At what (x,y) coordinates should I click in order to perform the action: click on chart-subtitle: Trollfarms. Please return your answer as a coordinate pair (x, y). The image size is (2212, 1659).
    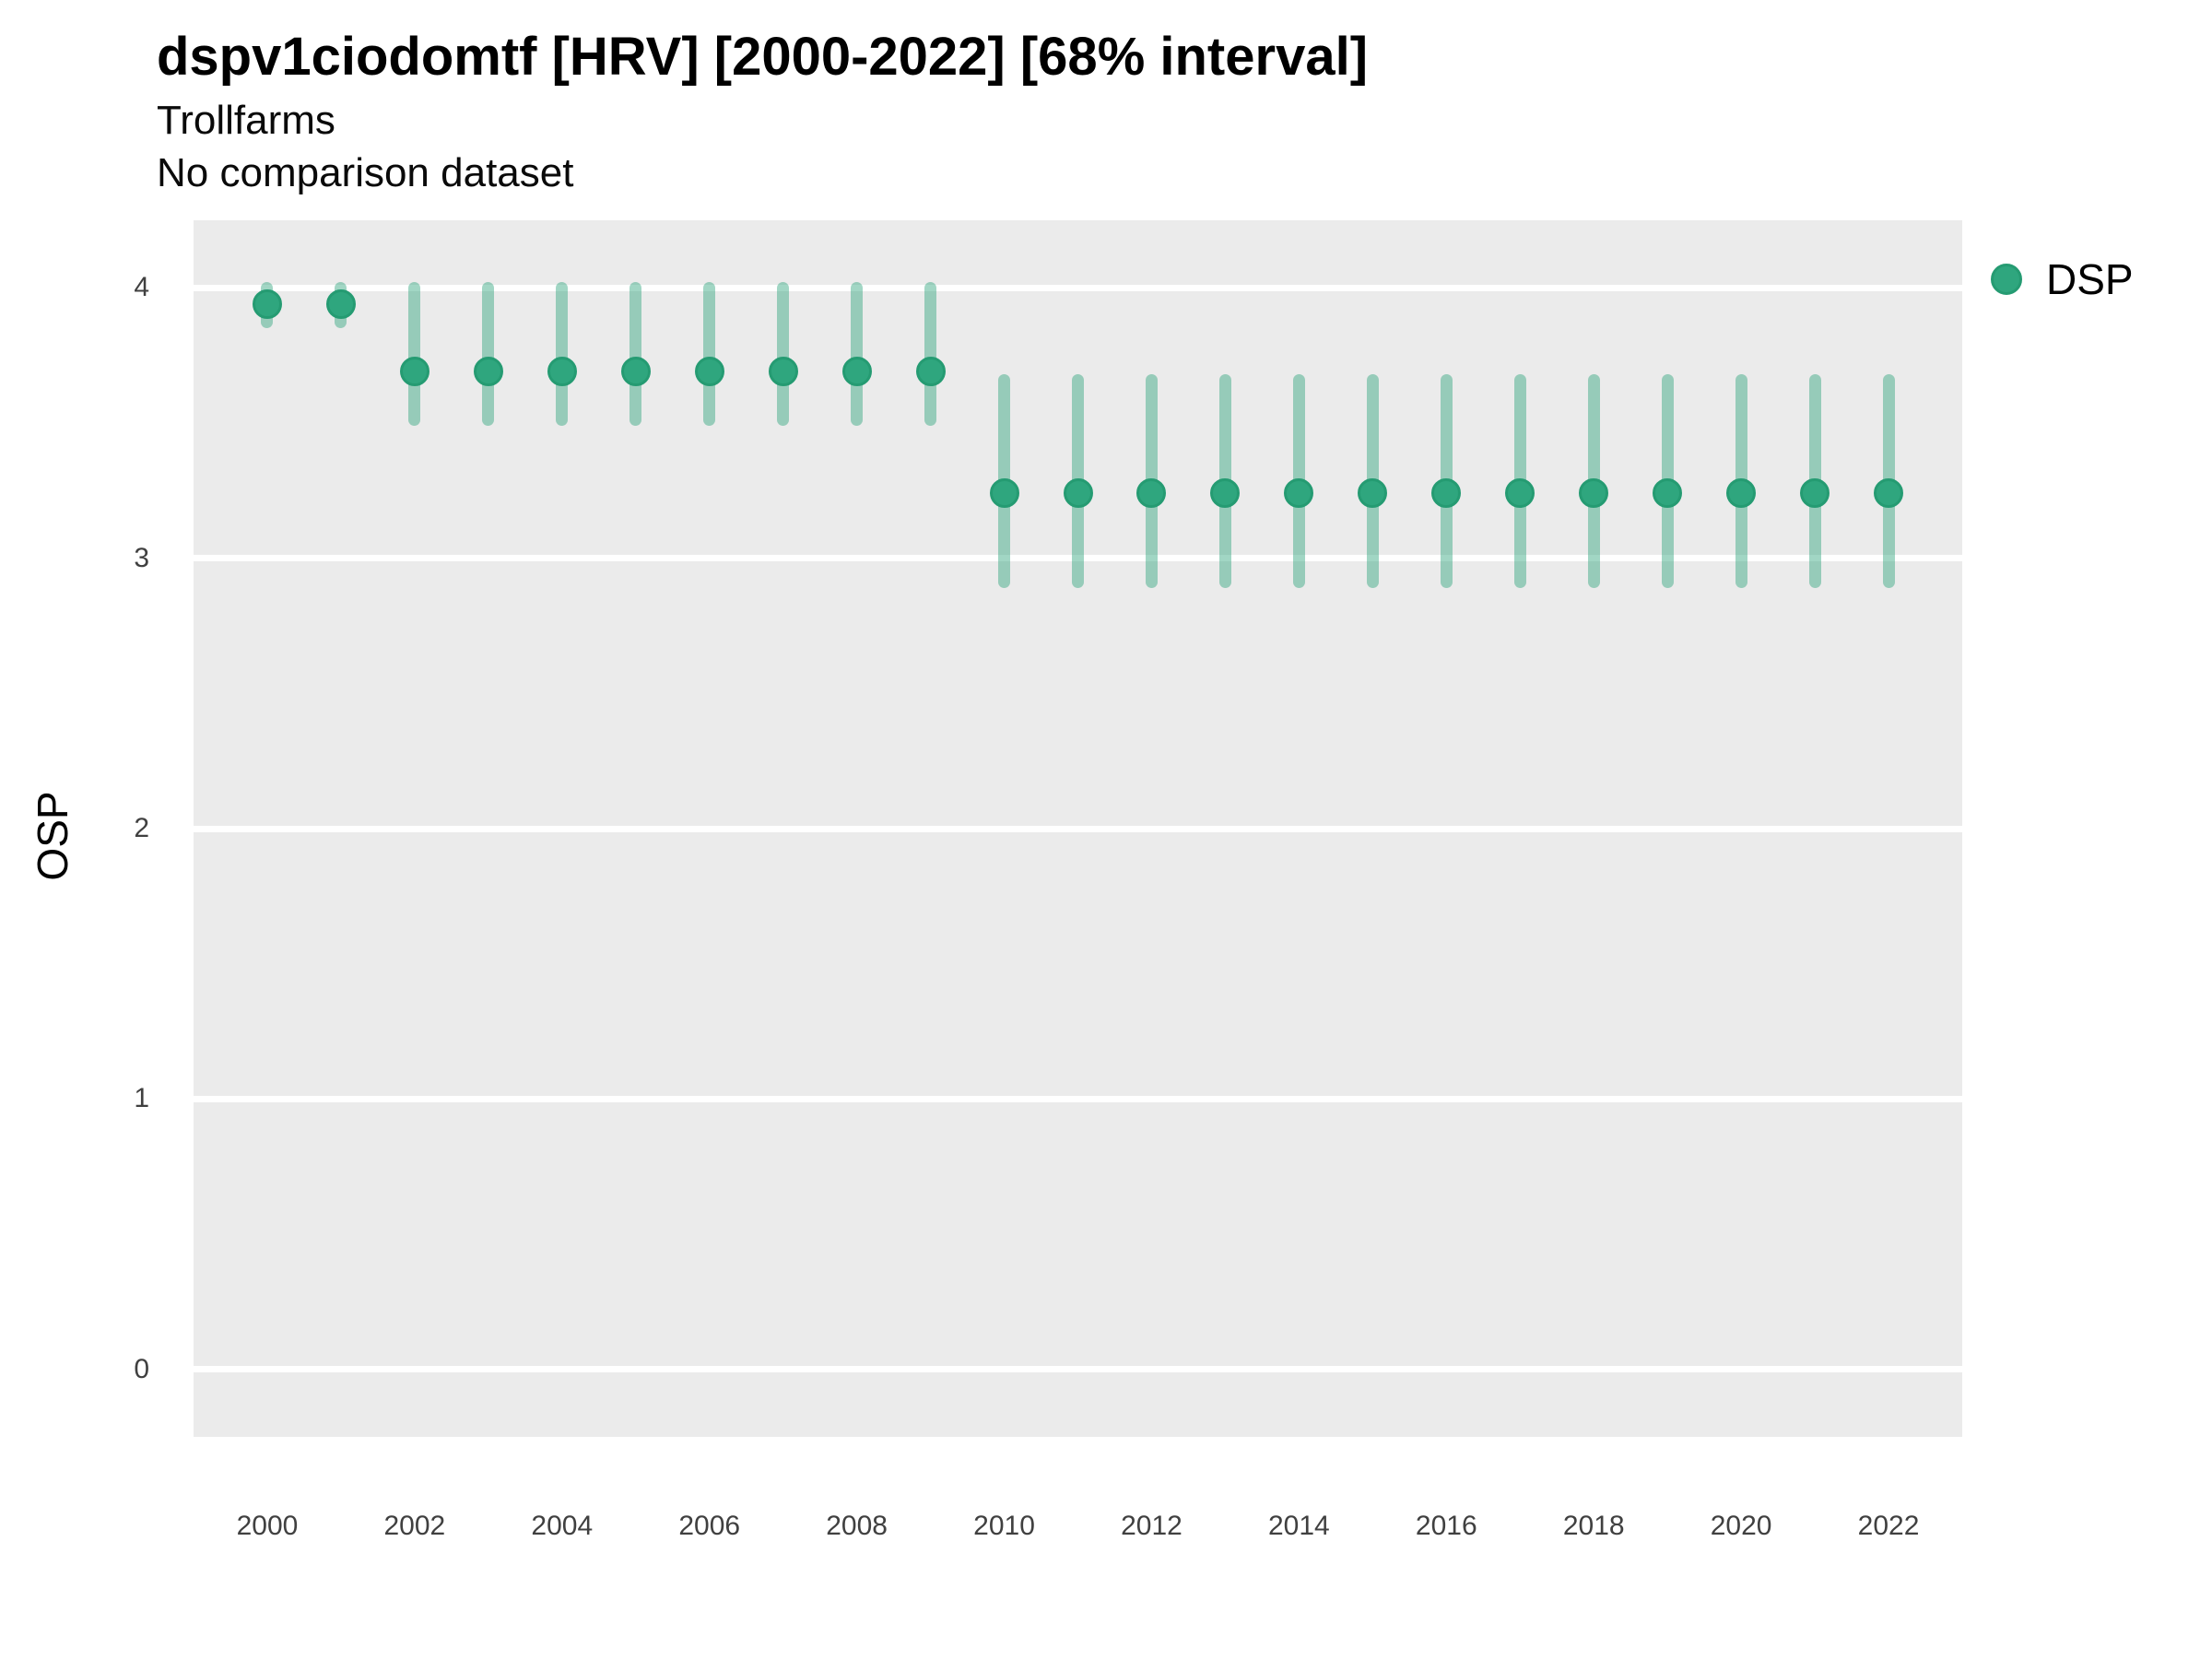
    Looking at the image, I should click on (246, 120).